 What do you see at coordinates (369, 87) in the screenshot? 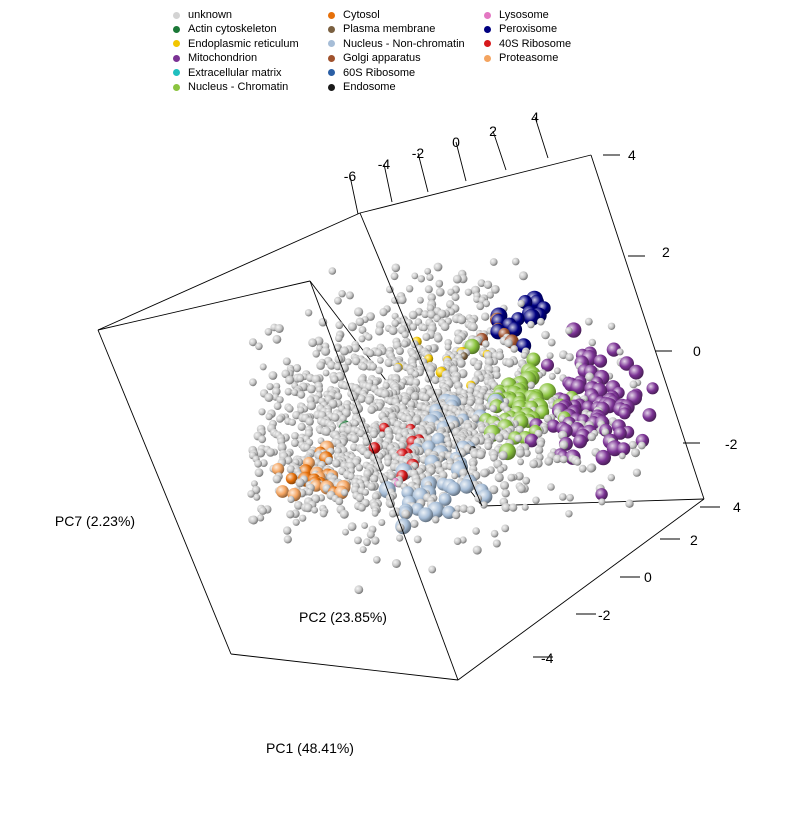
I see `legend-label: Endosome` at bounding box center [369, 87].